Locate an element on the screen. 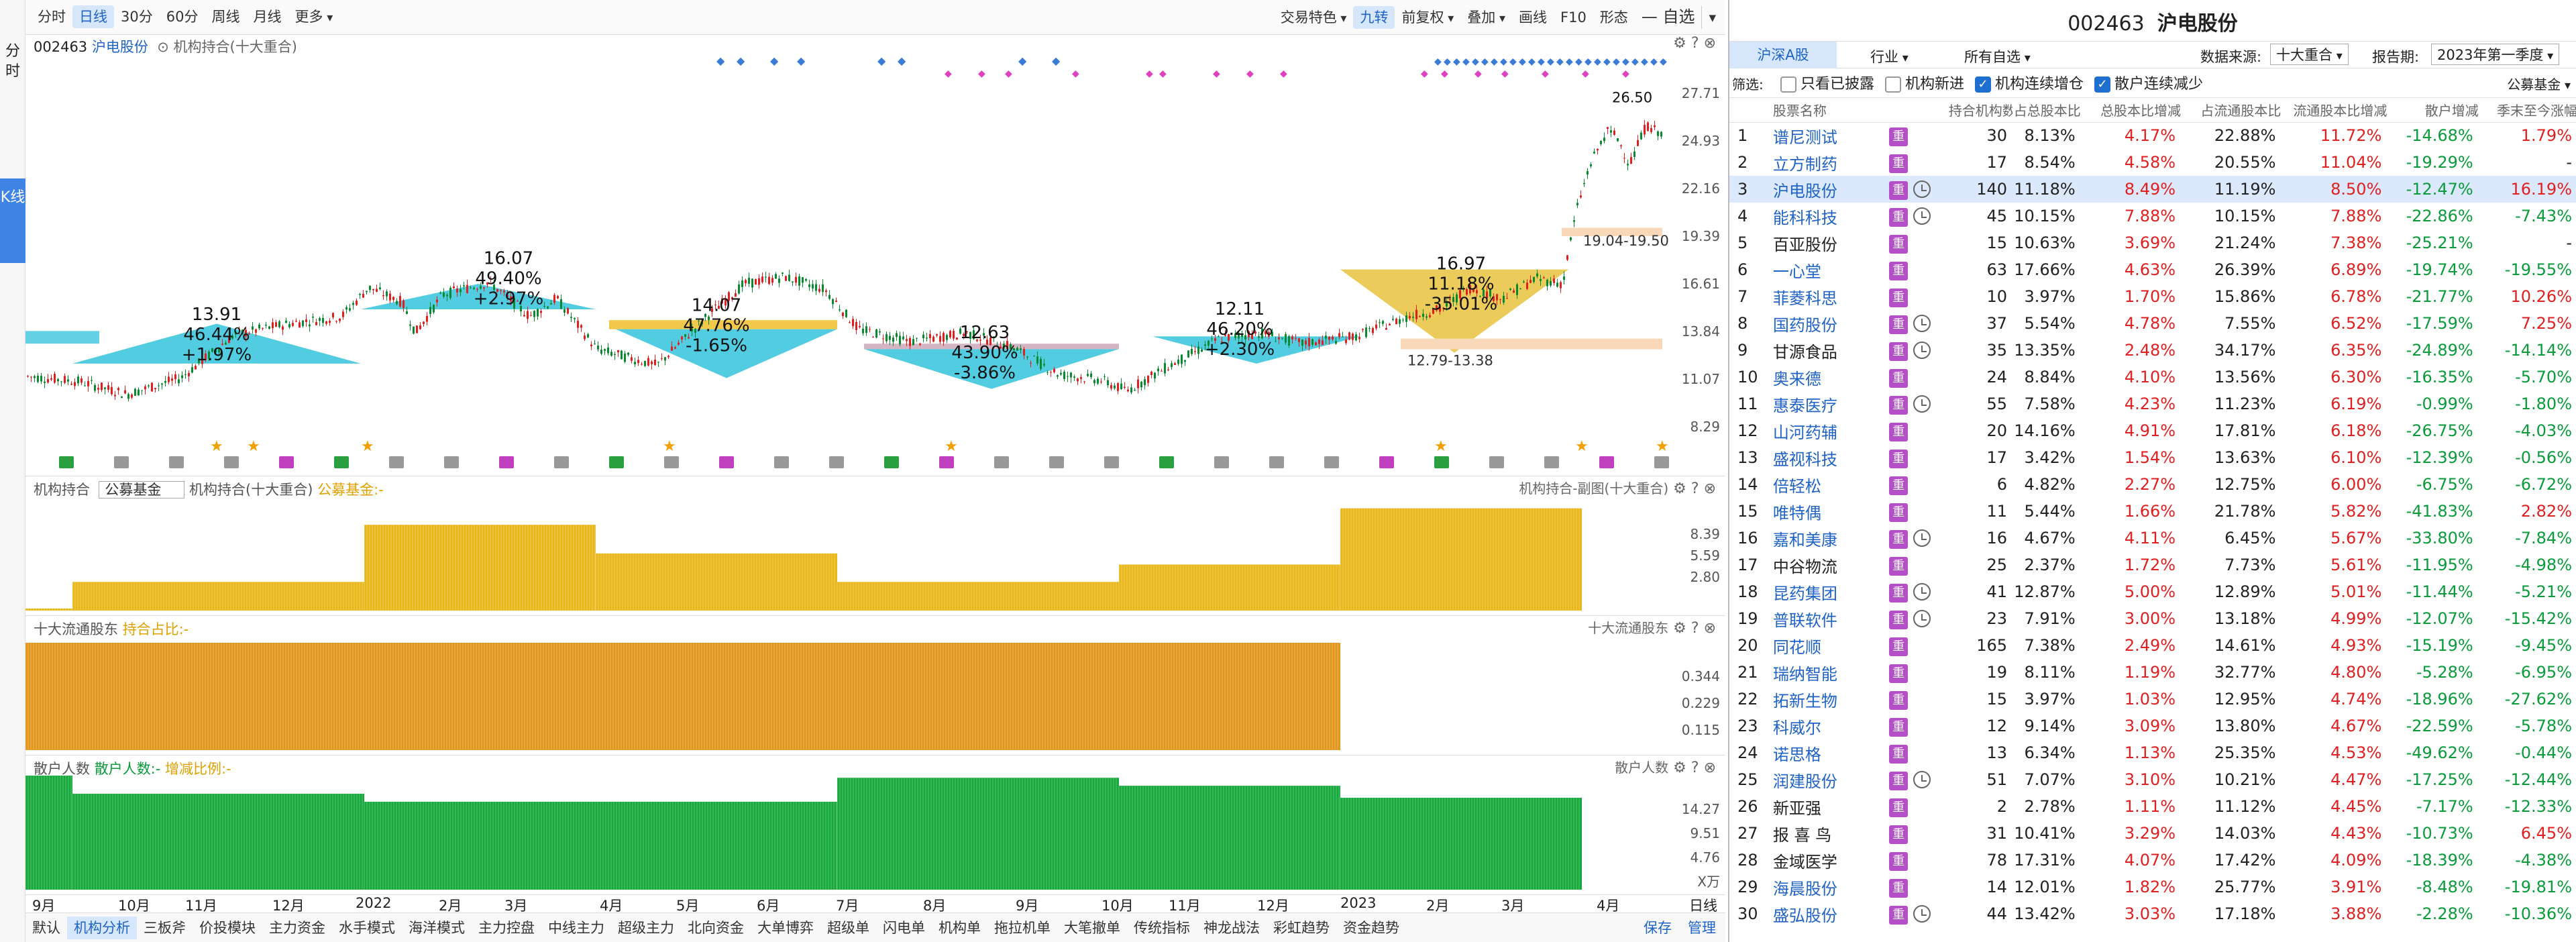 The height and width of the screenshot is (942, 2576). stock-name-link: 倍轻松 is located at coordinates (1796, 486).